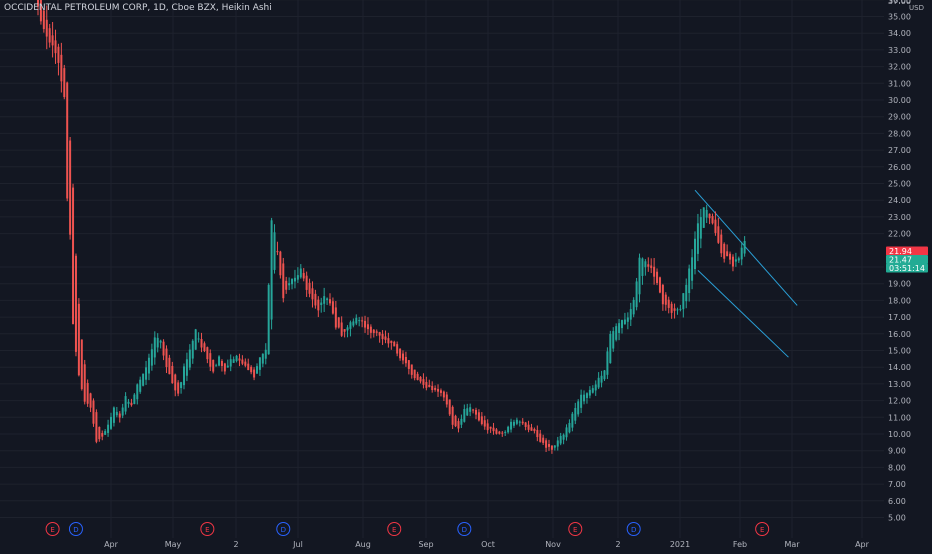 This screenshot has height=554, width=932. I want to click on event-marker-letter: D, so click(633, 530).